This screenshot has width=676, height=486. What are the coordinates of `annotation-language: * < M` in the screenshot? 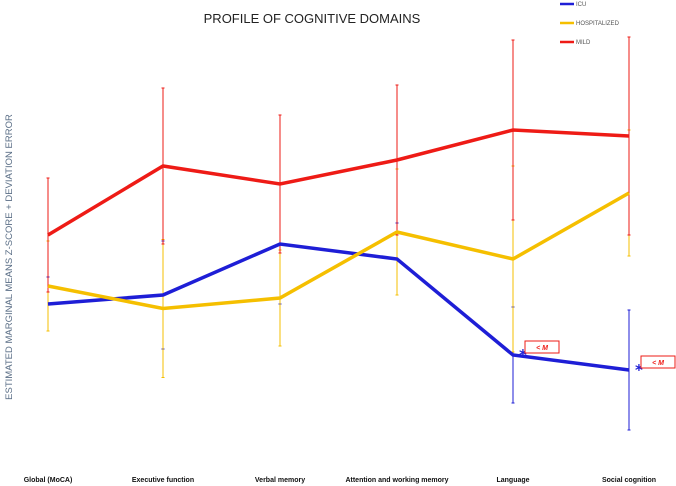 It's located at (539, 352).